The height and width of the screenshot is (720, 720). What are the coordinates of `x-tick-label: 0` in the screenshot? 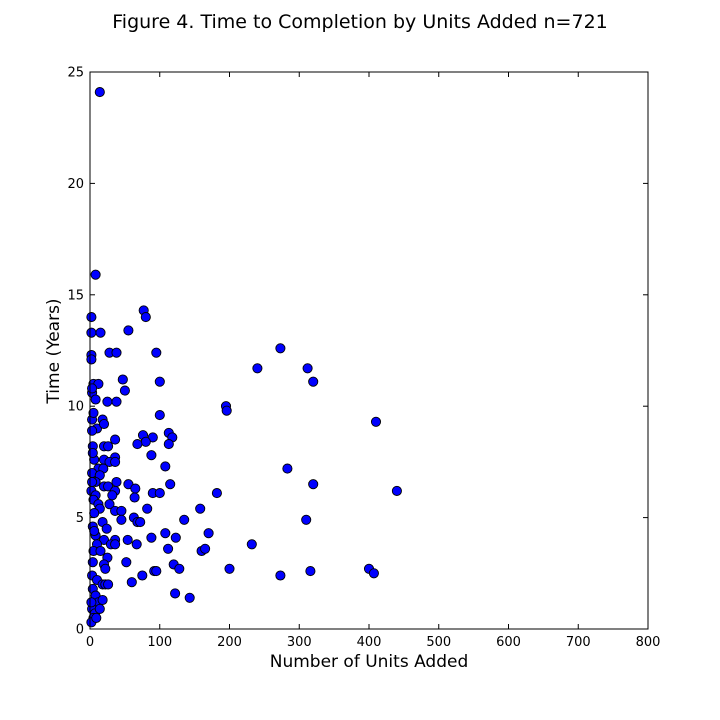 It's located at (90, 642).